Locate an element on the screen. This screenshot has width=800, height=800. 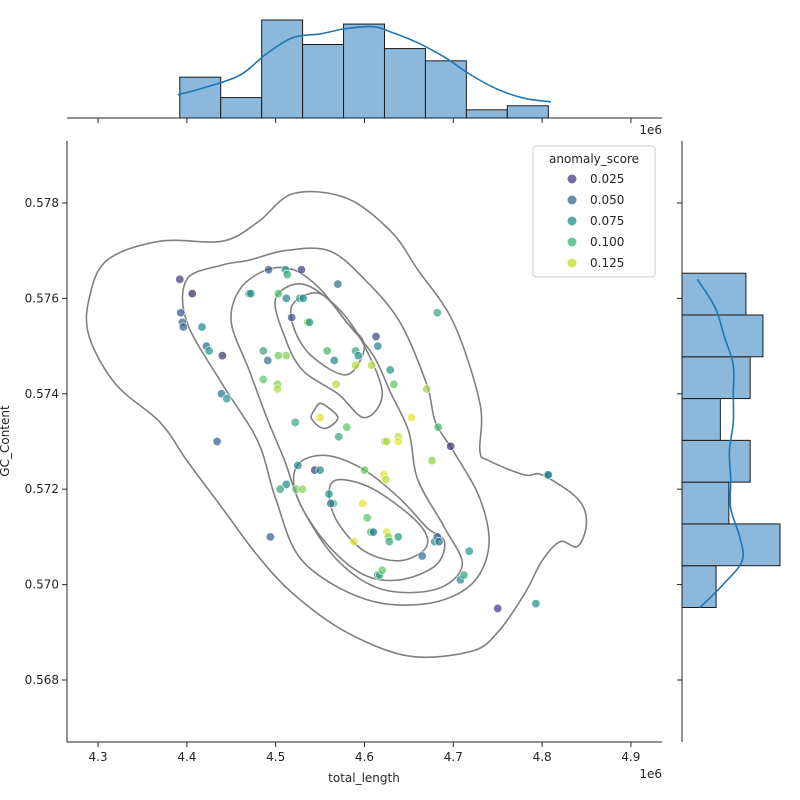
legend: anomaly_score 0.025 0.050 0.075 0.100 0.125 is located at coordinates (594, 211).